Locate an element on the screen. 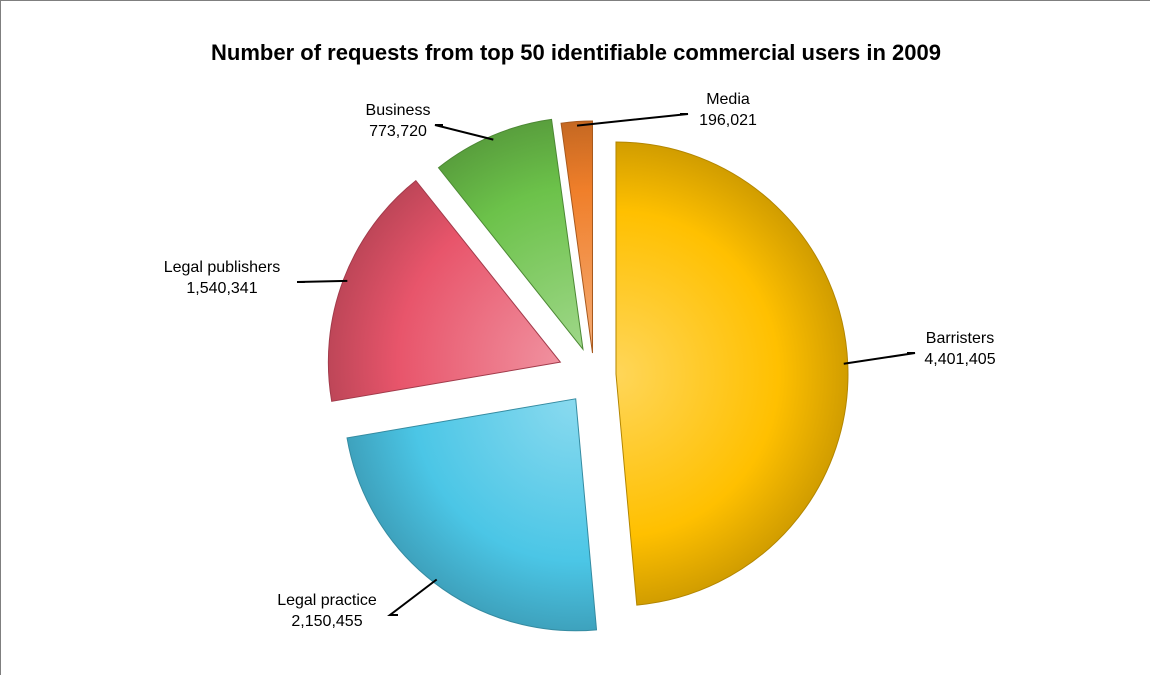 The image size is (1150, 675). pie-slice-barristers is located at coordinates (732, 373).